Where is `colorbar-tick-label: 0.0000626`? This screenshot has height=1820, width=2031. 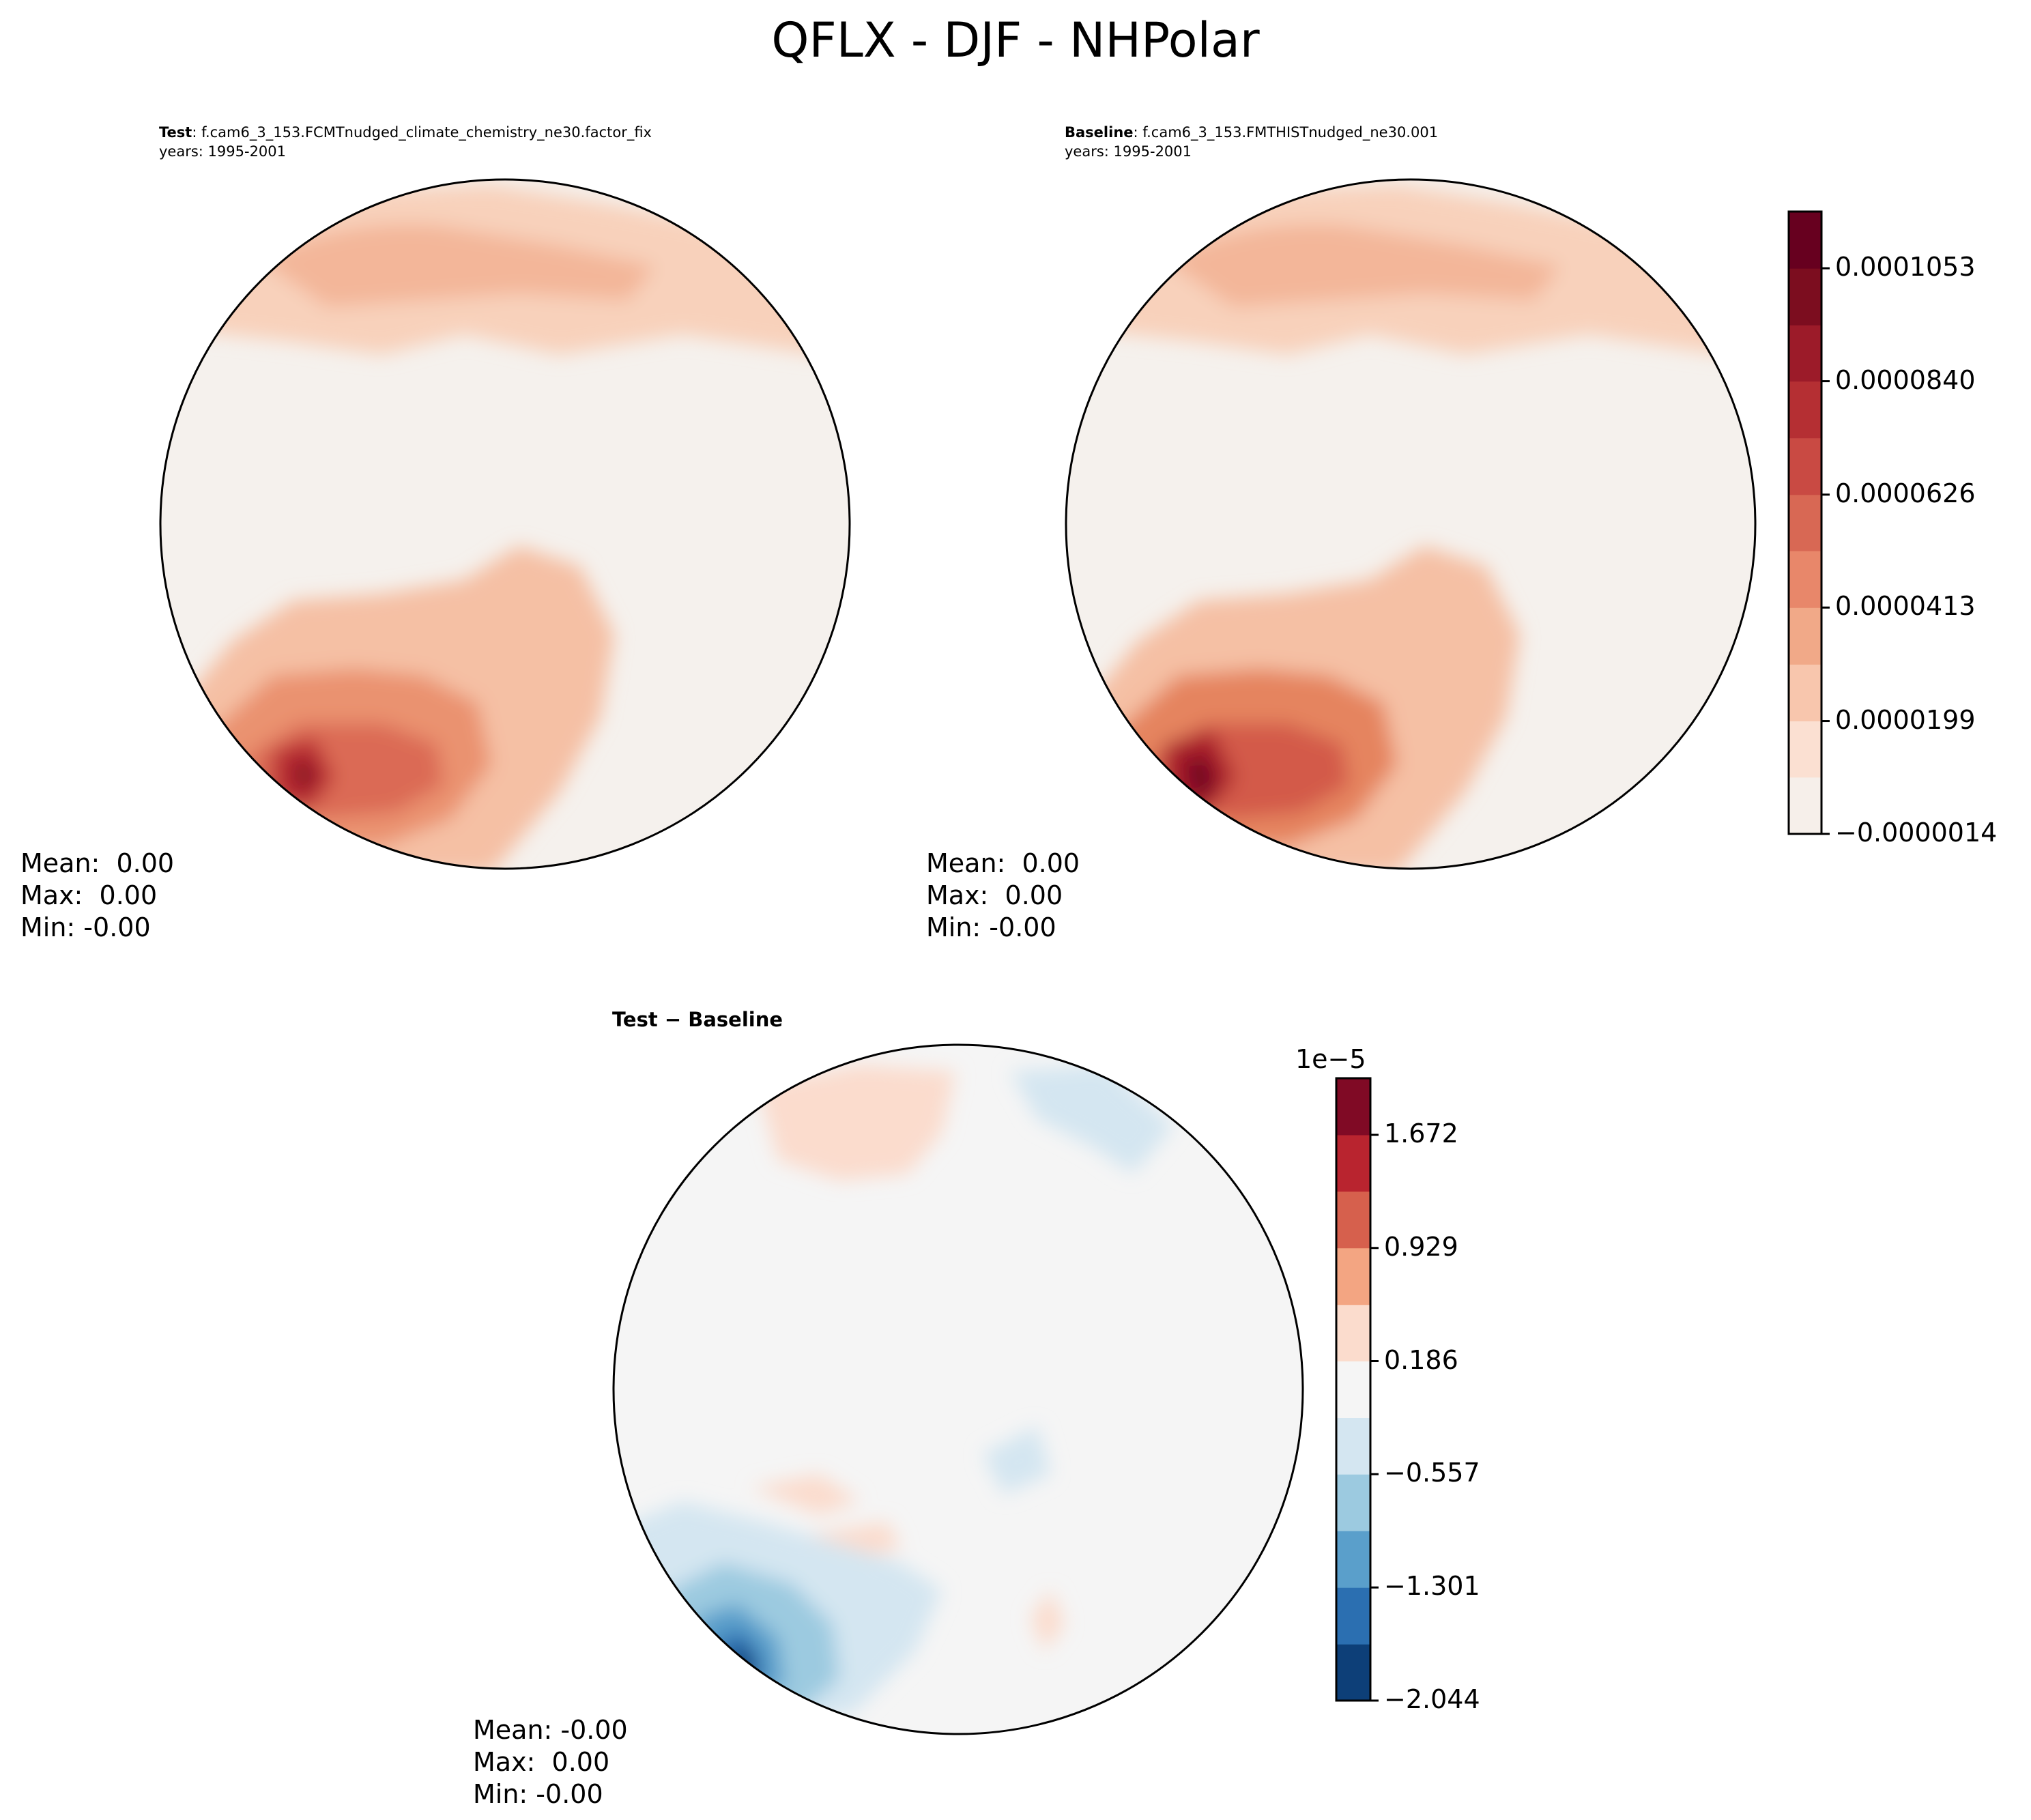
colorbar-tick-label: 0.0000626 is located at coordinates (1905, 493).